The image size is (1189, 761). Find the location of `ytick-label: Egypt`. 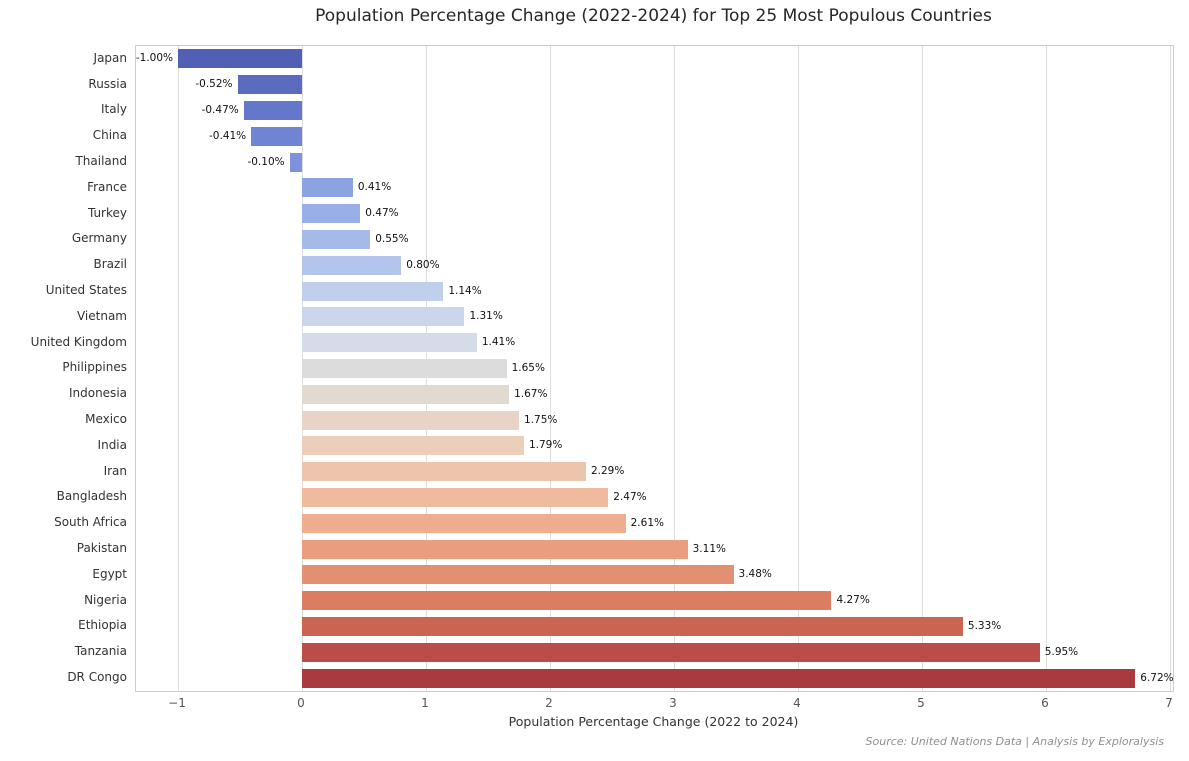

ytick-label: Egypt is located at coordinates (109, 573).